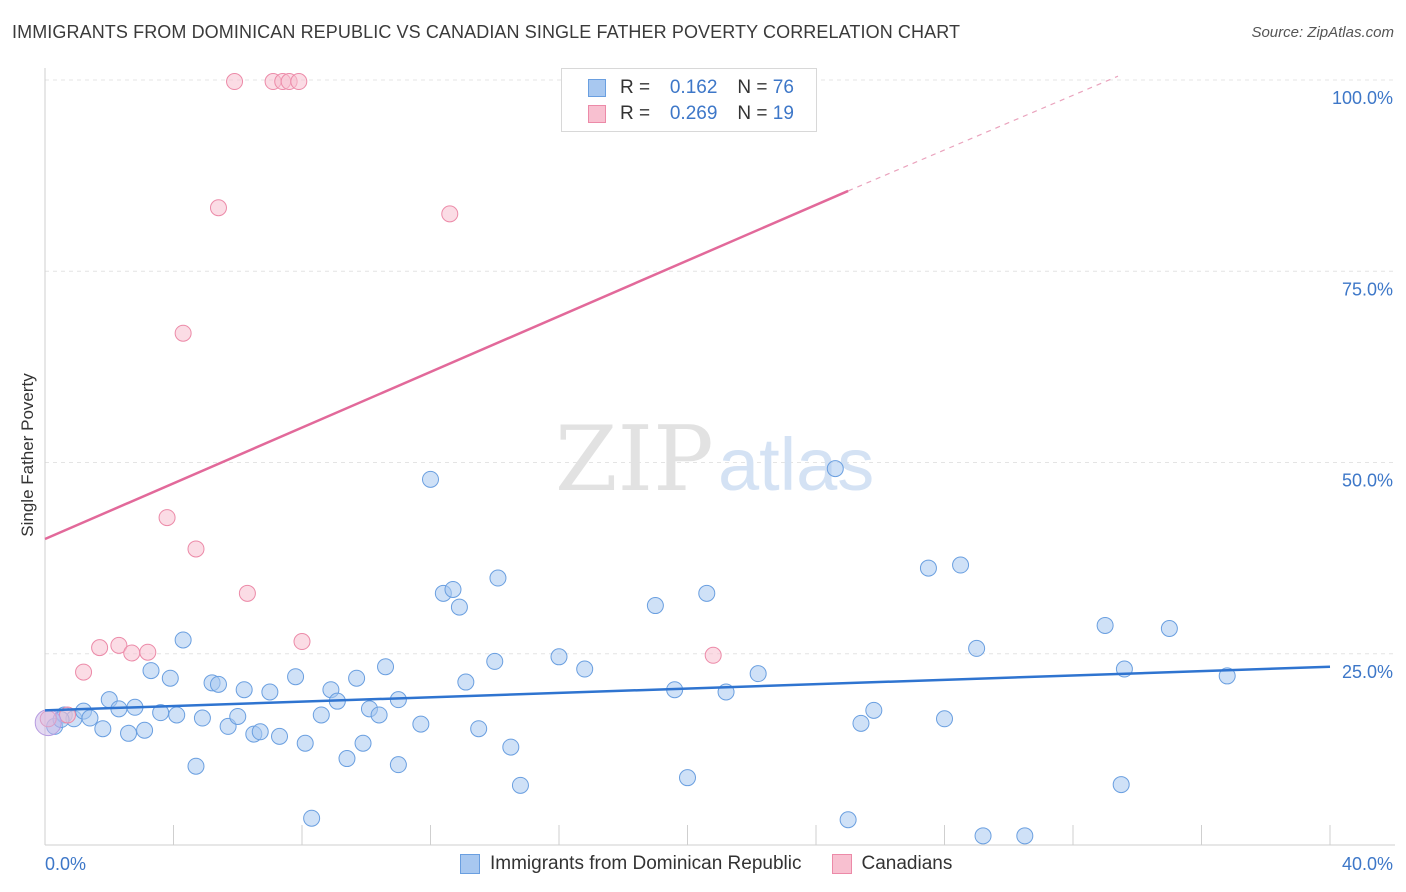 This screenshot has height=892, width=1406. I want to click on legend-swatch-blue, so click(597, 88).